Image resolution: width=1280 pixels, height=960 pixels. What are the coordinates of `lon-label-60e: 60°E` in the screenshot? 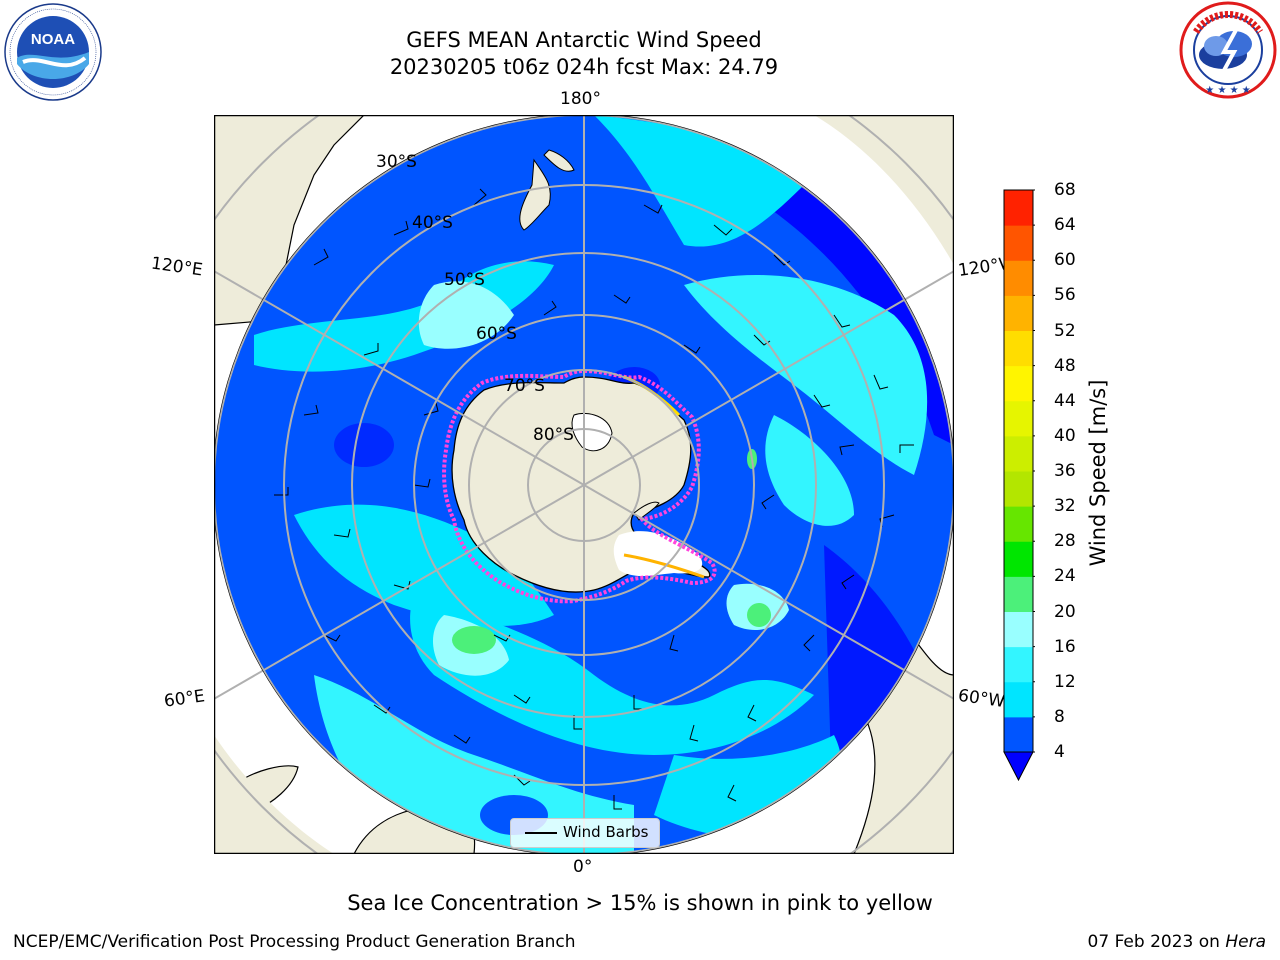 It's located at (184, 699).